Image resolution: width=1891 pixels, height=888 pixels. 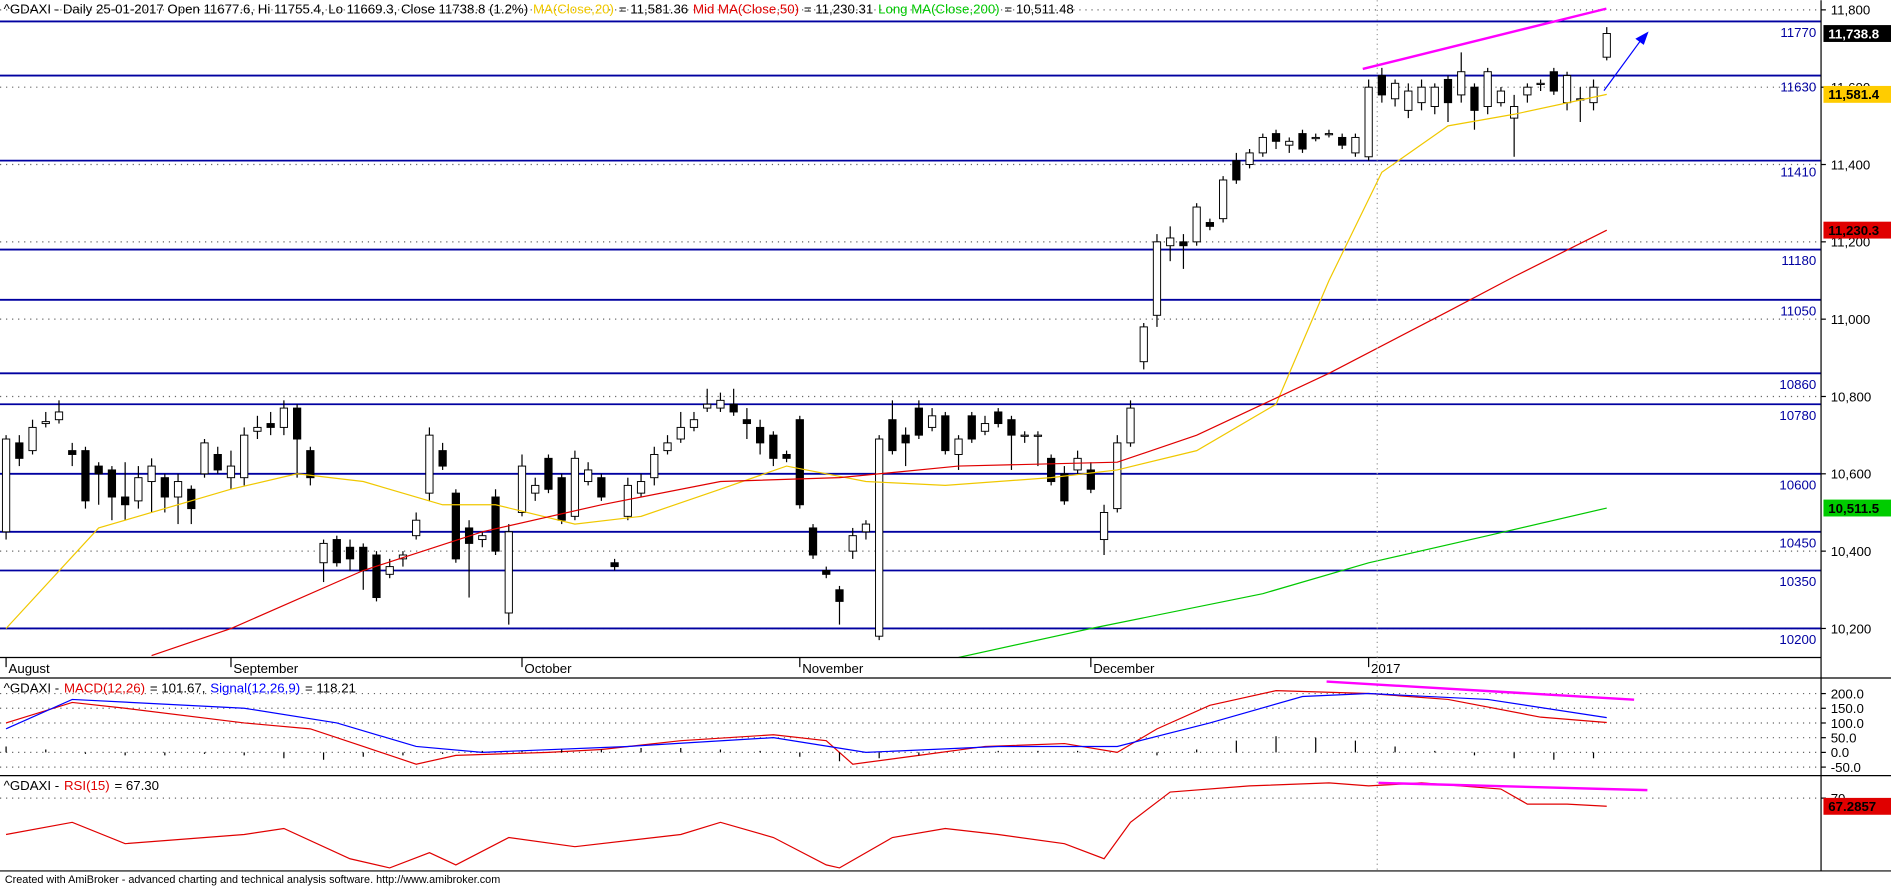 I want to click on y-tick-label: -50.0, so click(x=1846, y=767).